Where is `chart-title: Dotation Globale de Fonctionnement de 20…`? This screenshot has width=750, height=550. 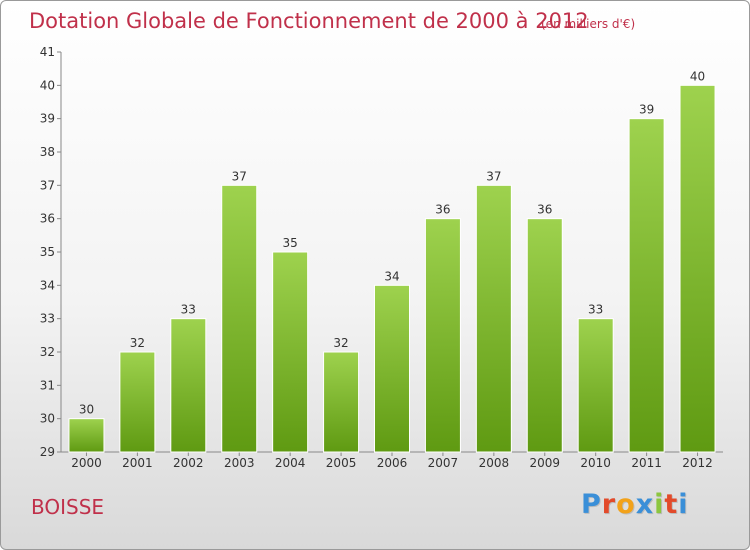
chart-title: Dotation Globale de Fonctionnement de 20… is located at coordinates (309, 21).